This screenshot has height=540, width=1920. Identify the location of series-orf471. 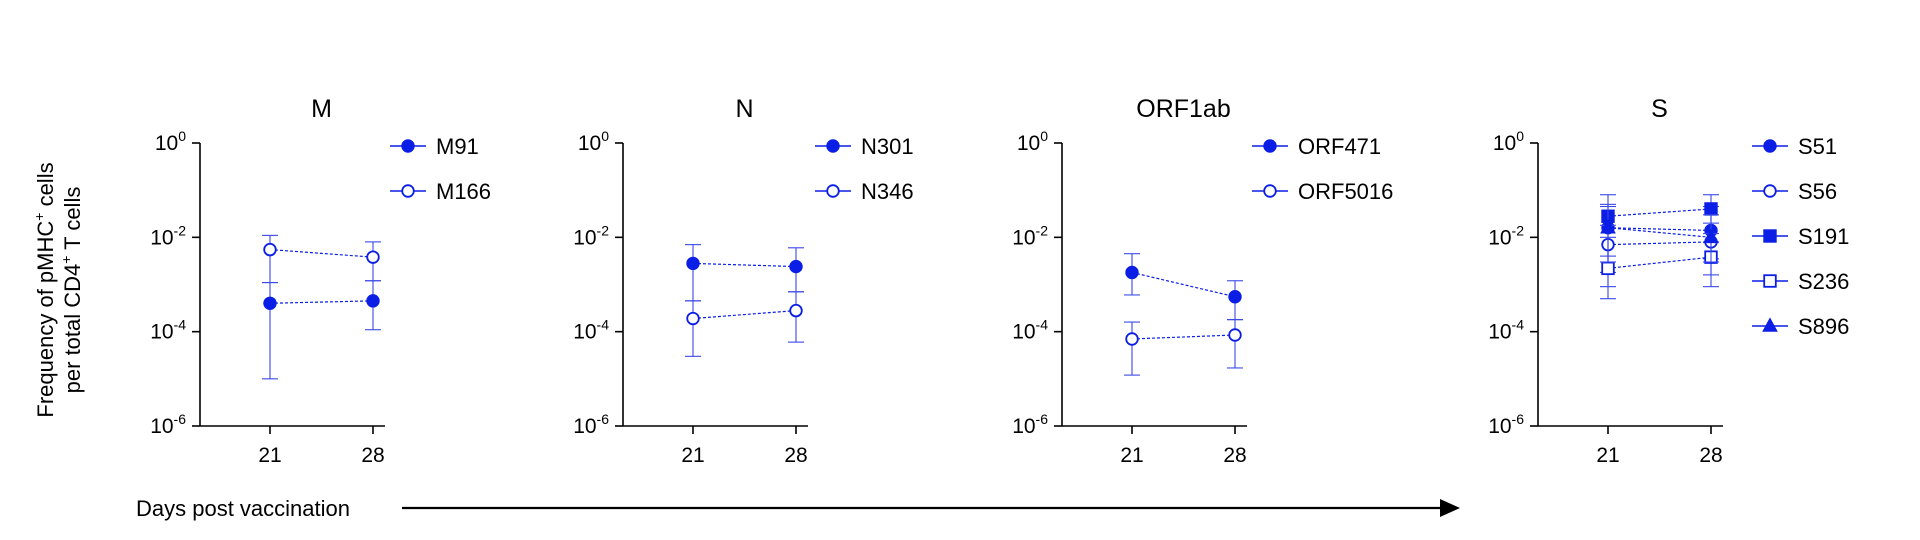
(1183, 287).